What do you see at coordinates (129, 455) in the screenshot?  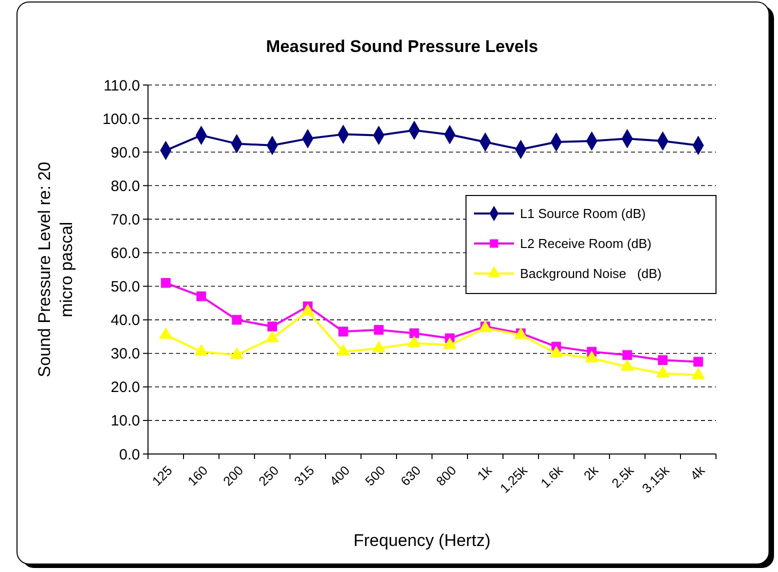 I see `y-tick-label: 0.0` at bounding box center [129, 455].